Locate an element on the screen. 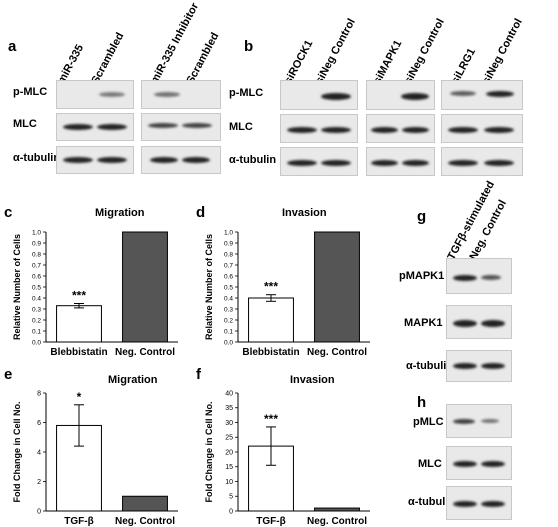 The width and height of the screenshot is (558, 527). row-label-tubulin-a: α-tubulin is located at coordinates (37, 158).